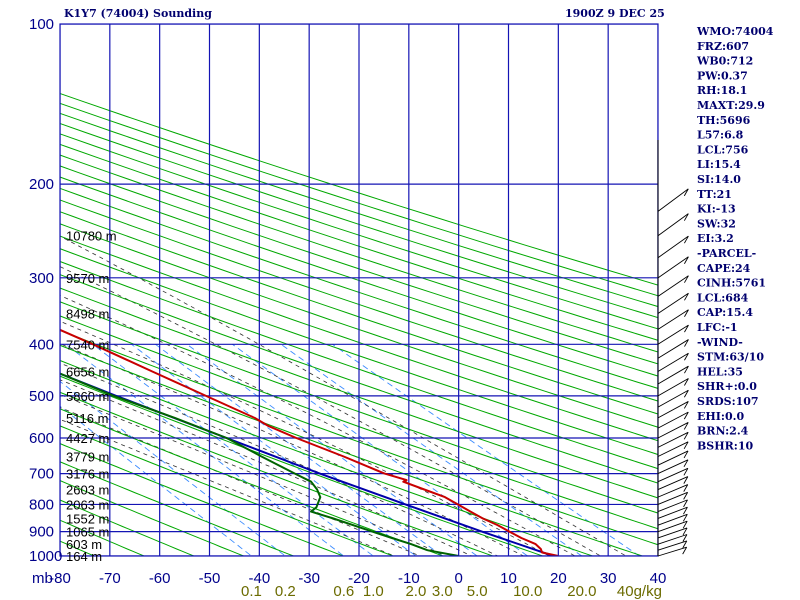  Describe the element at coordinates (87, 438) in the screenshot. I see `height-label-600: 4427 m` at that location.